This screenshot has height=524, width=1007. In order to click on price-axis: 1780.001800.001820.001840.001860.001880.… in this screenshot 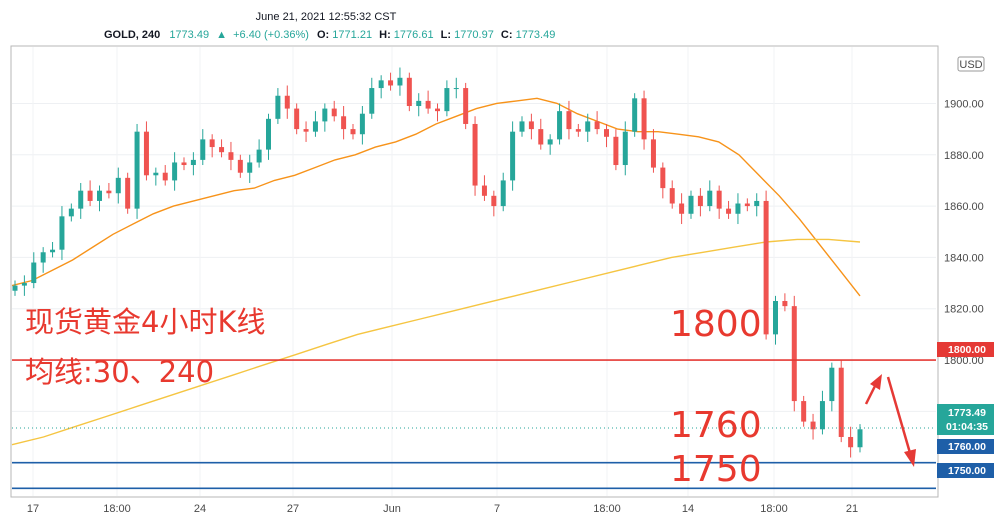, I will do `click(964, 258)`.